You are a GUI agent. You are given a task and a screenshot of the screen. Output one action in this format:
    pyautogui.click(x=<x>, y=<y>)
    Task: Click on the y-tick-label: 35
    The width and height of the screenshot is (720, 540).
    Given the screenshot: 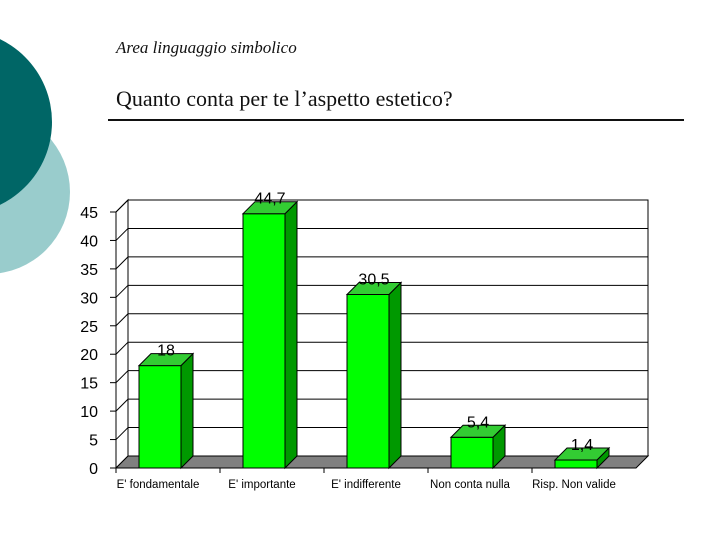 What is the action you would take?
    pyautogui.click(x=89, y=270)
    